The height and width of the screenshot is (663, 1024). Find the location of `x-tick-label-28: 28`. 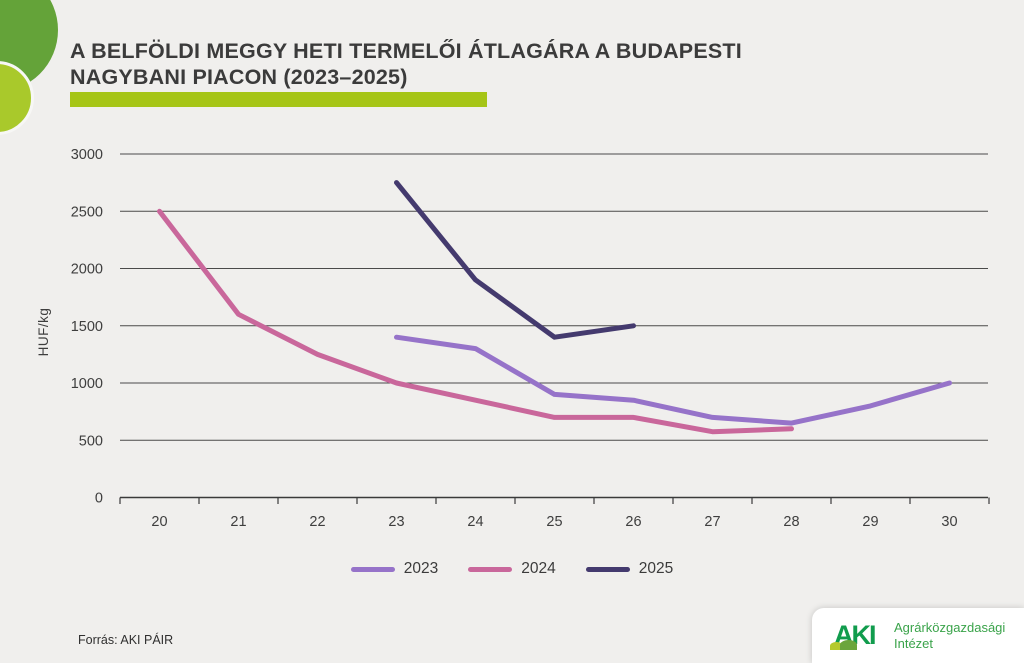

x-tick-label-28: 28 is located at coordinates (791, 522).